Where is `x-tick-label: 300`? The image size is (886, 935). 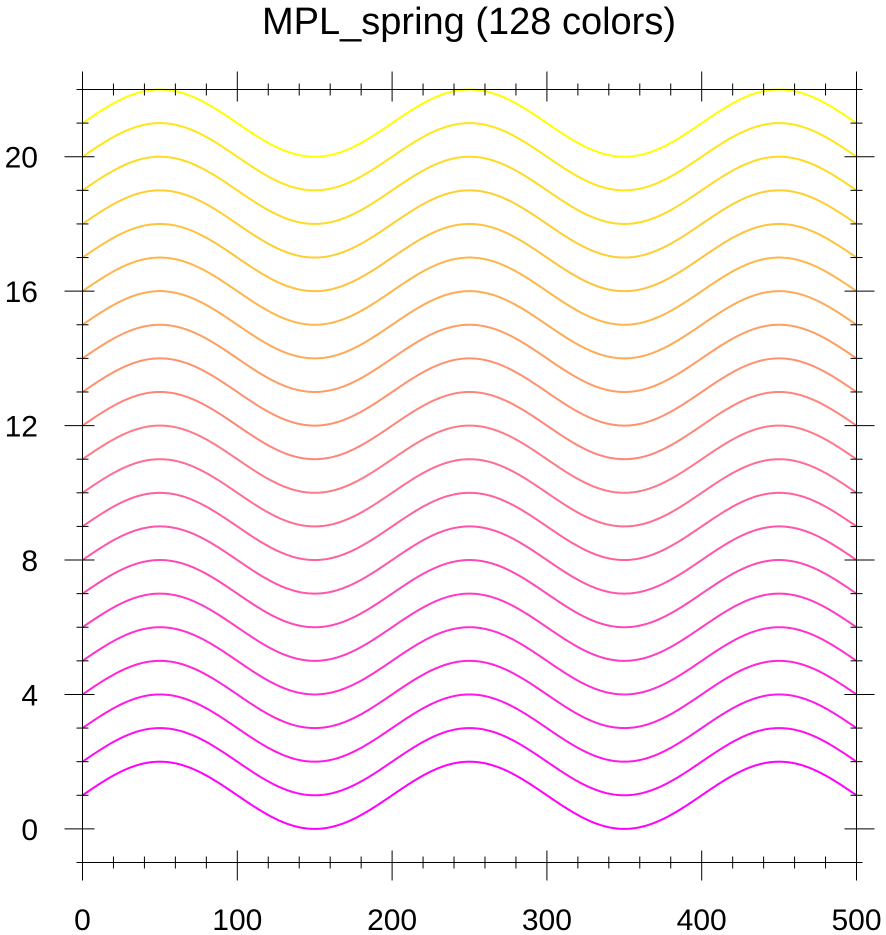 x-tick-label: 300 is located at coordinates (547, 919).